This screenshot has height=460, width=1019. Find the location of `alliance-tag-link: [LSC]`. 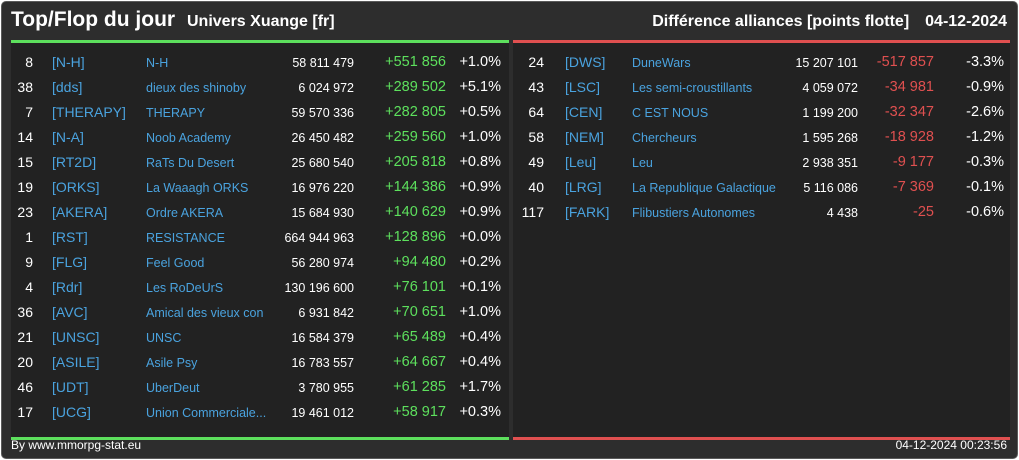

alliance-tag-link: [LSC] is located at coordinates (583, 87).